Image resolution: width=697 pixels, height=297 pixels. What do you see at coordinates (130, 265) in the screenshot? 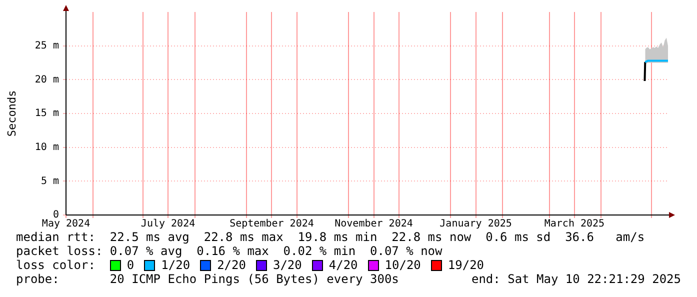
I see `legend-label: 0` at bounding box center [130, 265].